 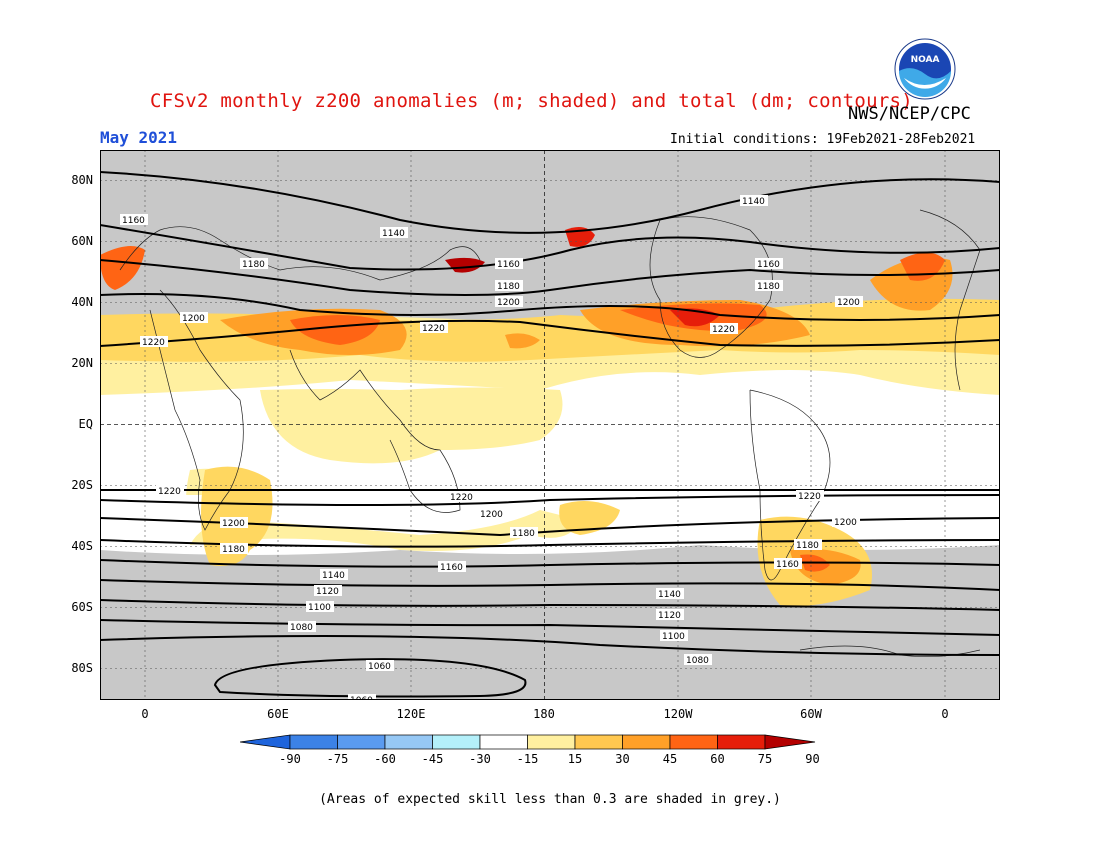 I want to click on colorbar-tick-label: 60, so click(x=717, y=759).